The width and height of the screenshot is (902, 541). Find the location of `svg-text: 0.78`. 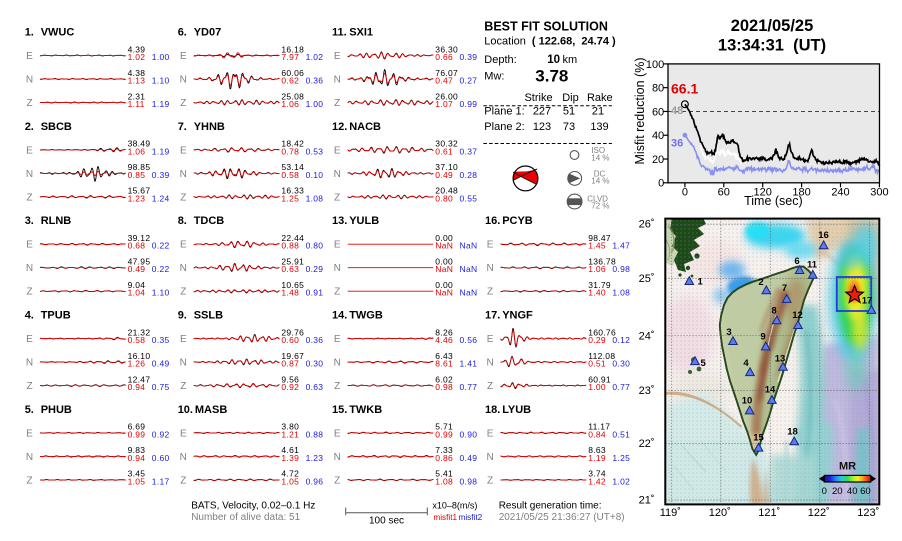

svg-text: 0.78 is located at coordinates (290, 151).